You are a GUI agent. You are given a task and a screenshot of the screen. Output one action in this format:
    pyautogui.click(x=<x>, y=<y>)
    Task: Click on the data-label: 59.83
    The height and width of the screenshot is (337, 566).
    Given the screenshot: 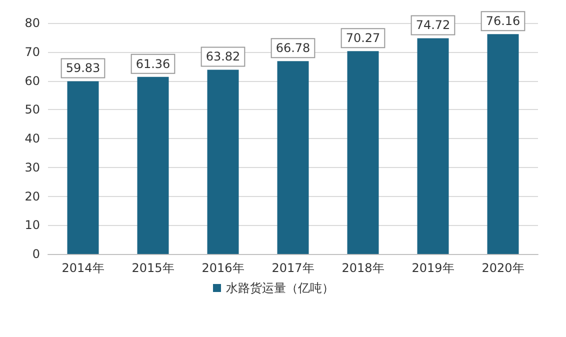 What is the action you would take?
    pyautogui.click(x=83, y=68)
    